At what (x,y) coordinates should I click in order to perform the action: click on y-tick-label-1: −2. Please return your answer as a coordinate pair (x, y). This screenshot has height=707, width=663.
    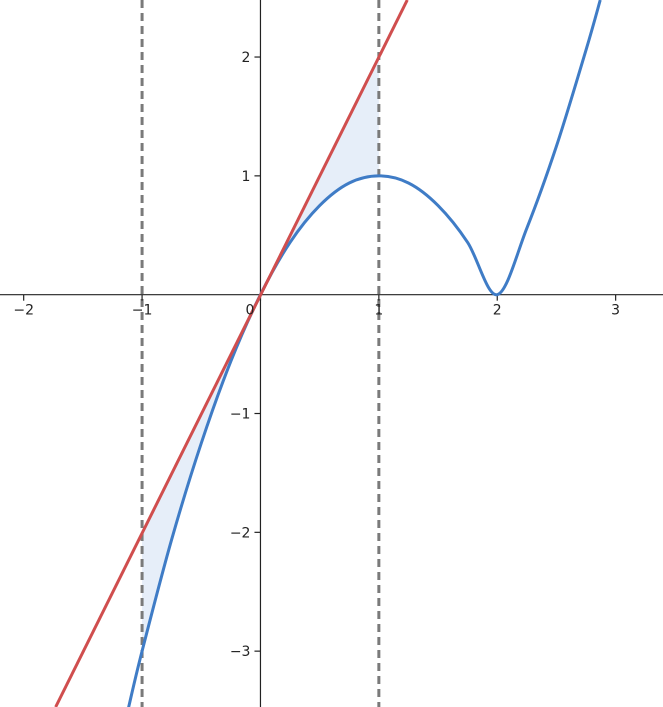
    Looking at the image, I should click on (240, 533).